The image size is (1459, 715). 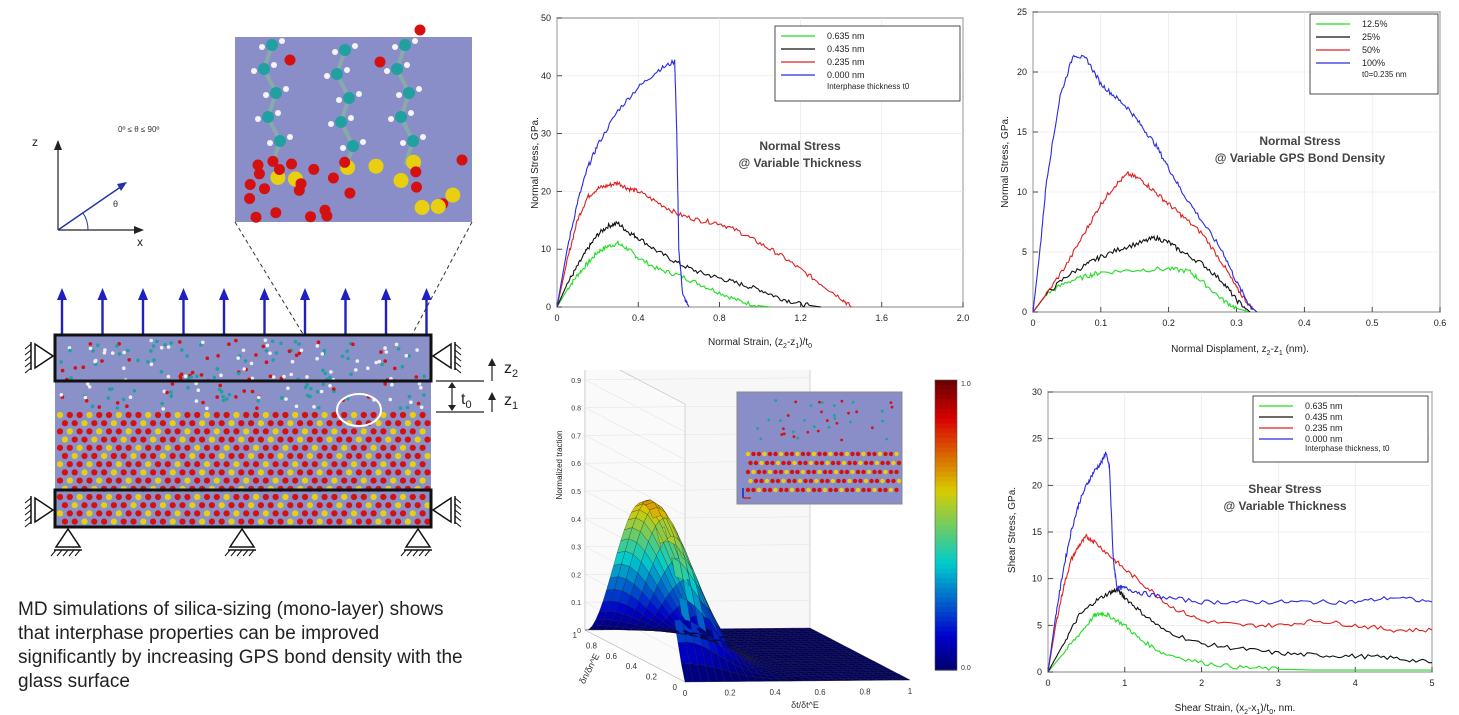 What do you see at coordinates (882, 318) in the screenshot?
I see `x-tick-label: 1.6` at bounding box center [882, 318].